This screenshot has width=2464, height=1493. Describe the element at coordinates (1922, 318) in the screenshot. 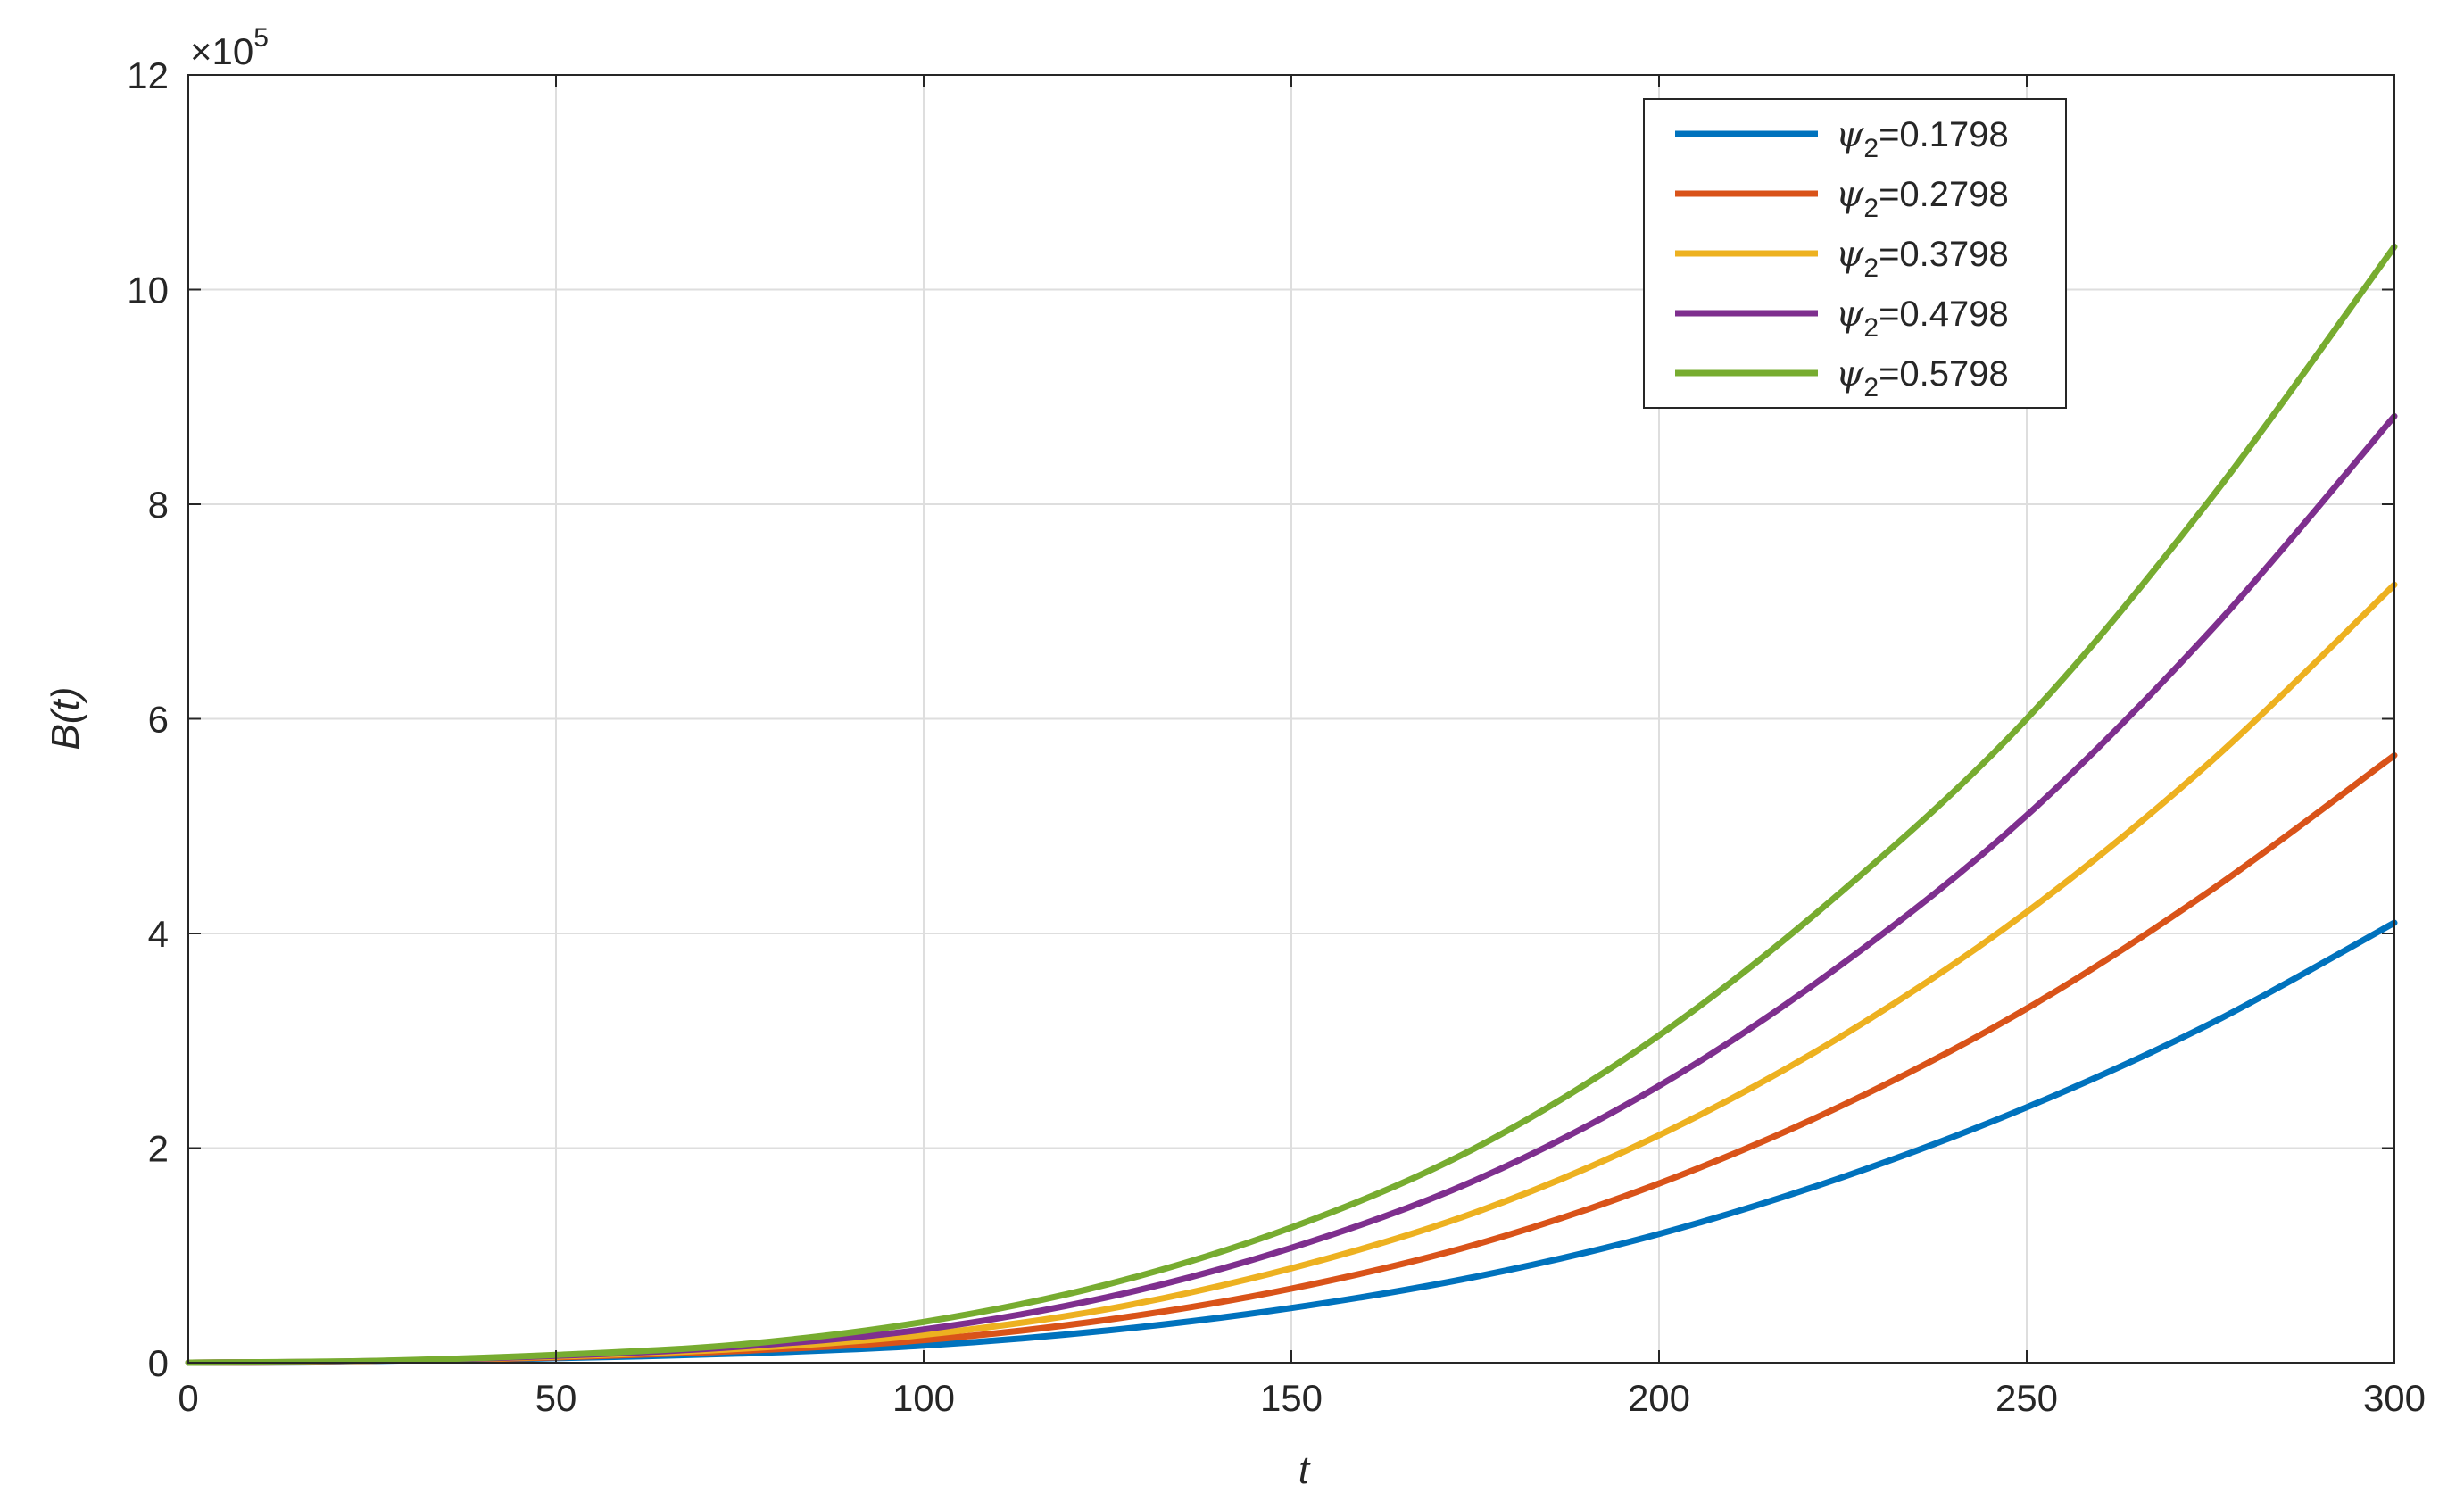

I see `legend-label: ψ2=0.4798` at that location.